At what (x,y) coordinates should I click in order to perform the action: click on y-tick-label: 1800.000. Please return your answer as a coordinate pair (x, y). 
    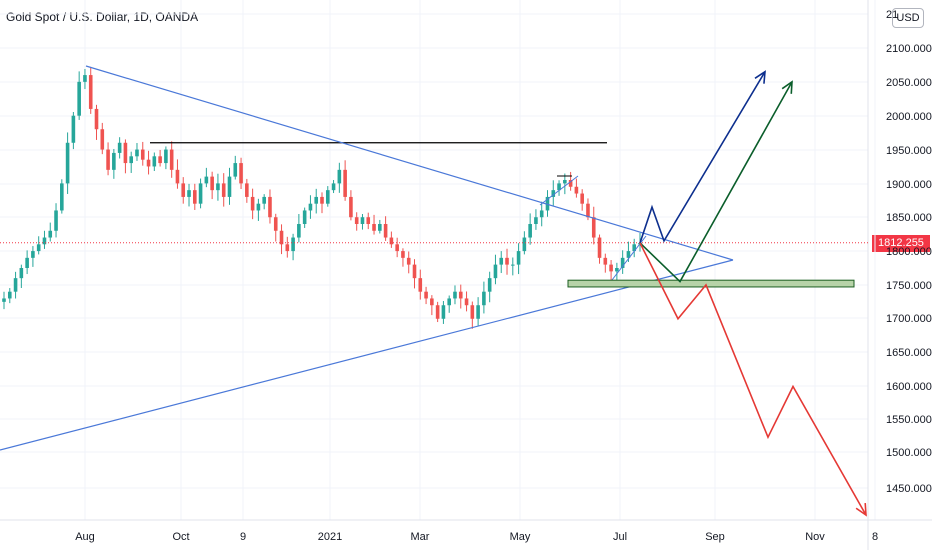
    Looking at the image, I should click on (909, 252).